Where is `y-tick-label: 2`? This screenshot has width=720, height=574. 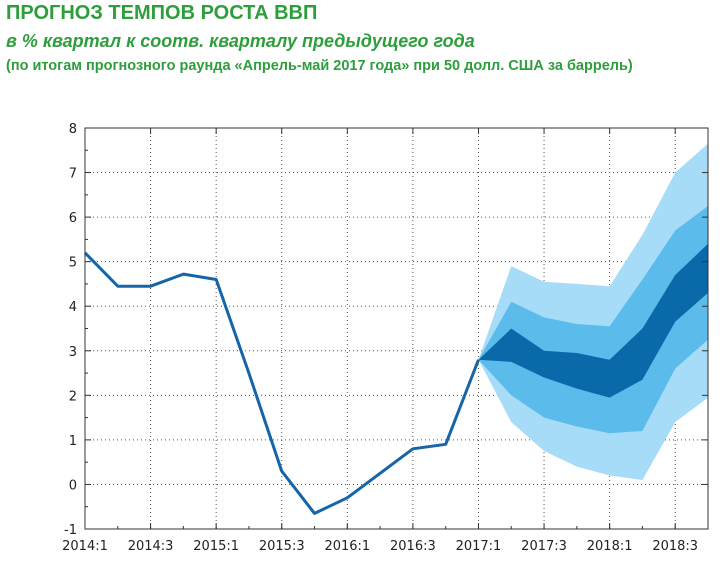
y-tick-label: 2 is located at coordinates (73, 396).